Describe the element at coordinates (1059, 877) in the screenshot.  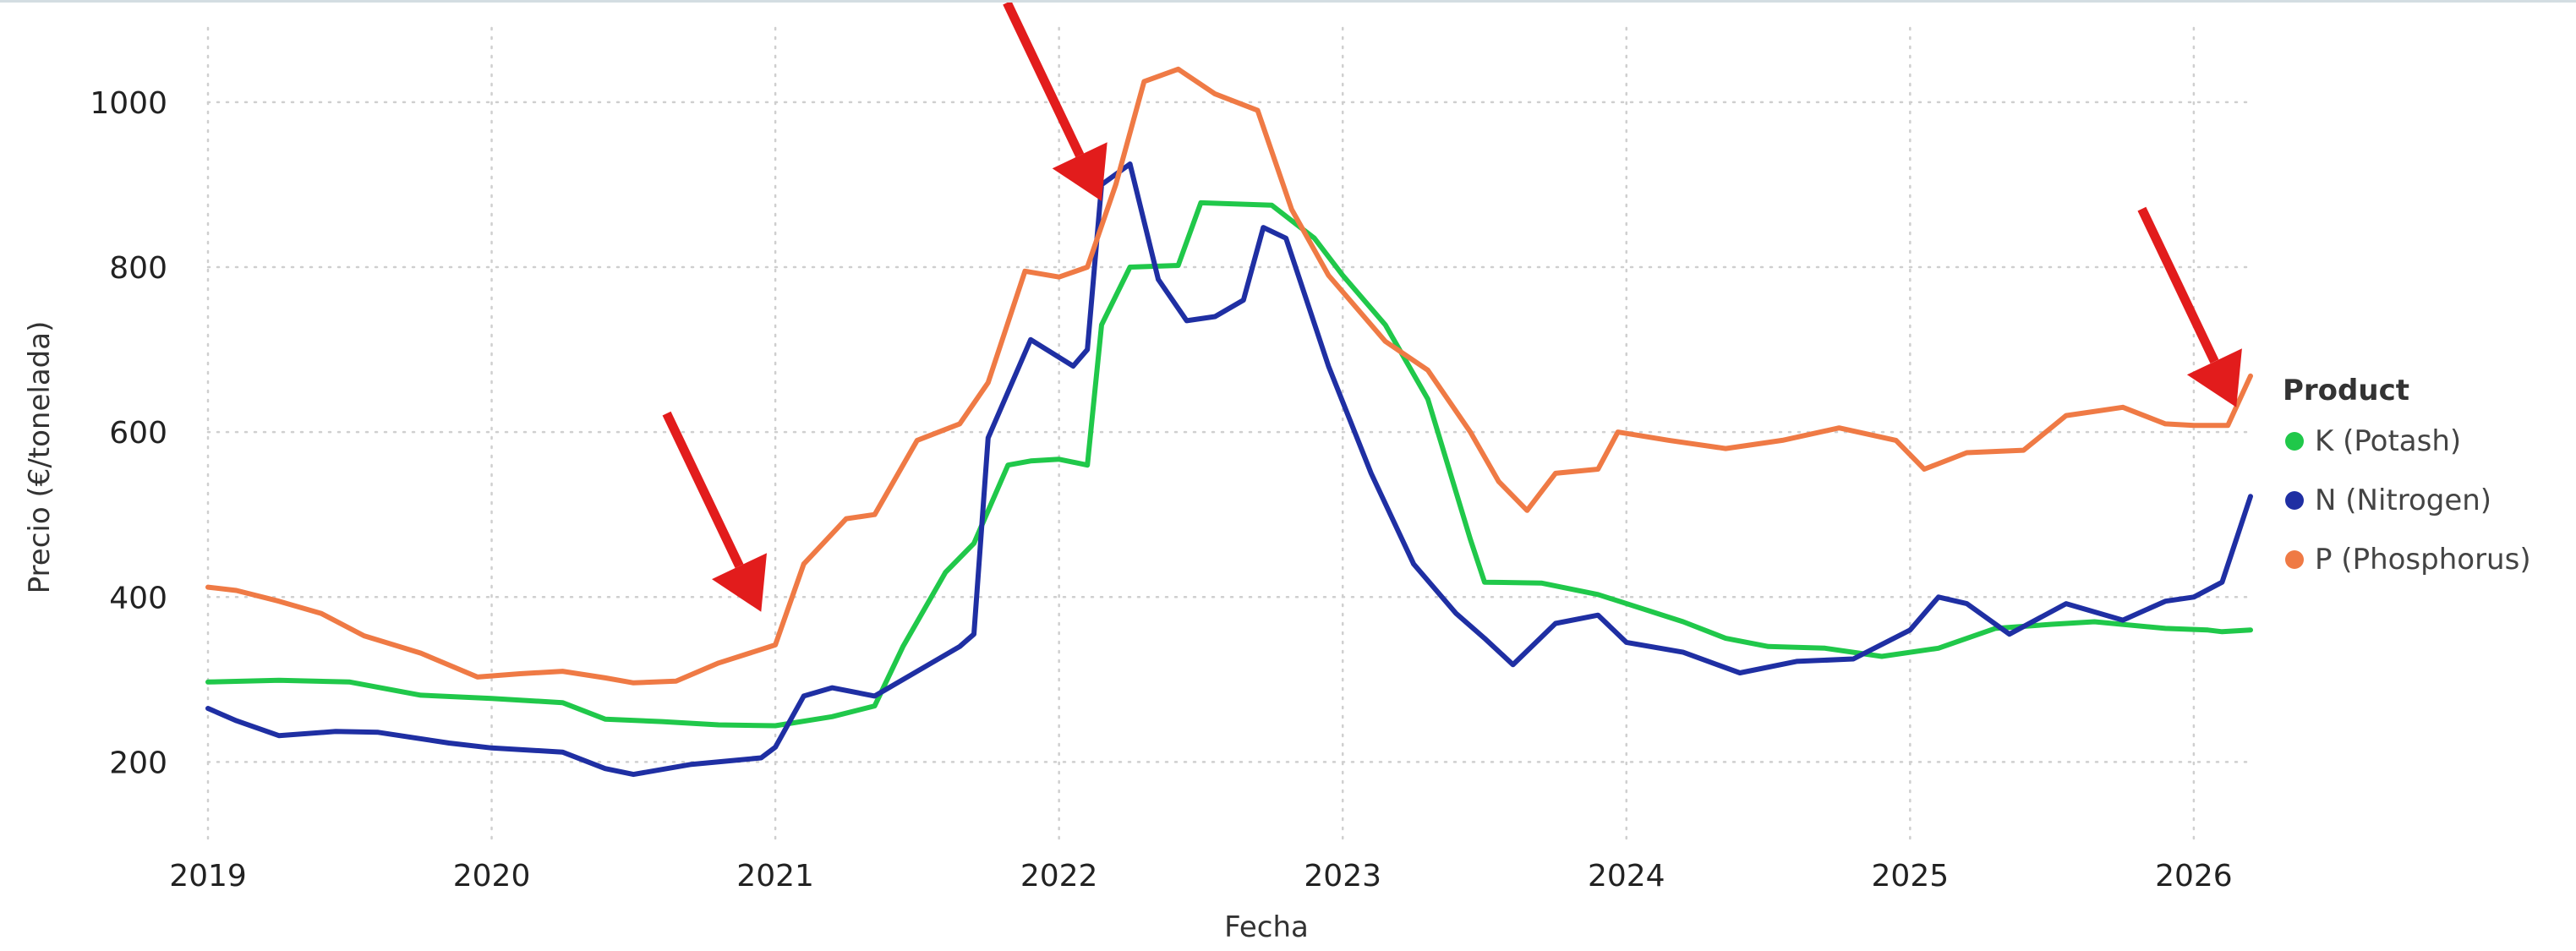
I see `x-tick-label: 2022` at that location.